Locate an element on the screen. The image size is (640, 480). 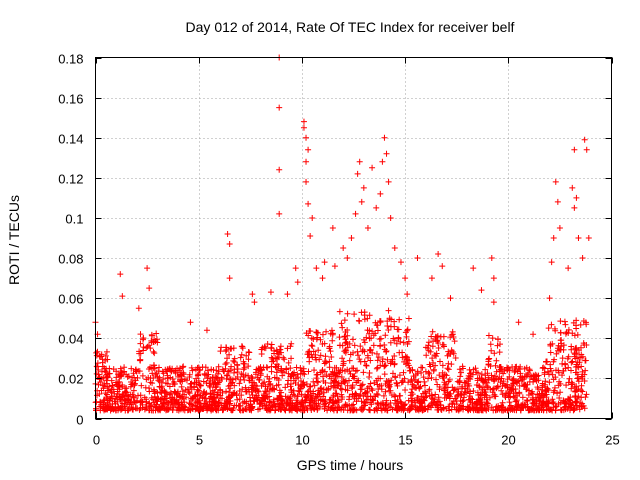
y-tick-label: 0.02 is located at coordinates (70, 379).